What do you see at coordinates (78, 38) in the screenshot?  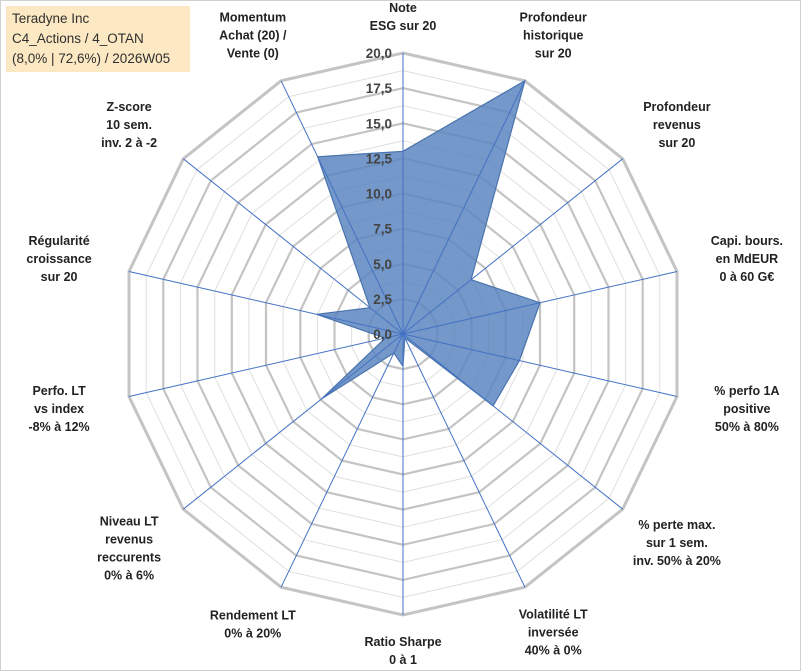 I see `title-line-category: C4_Actions / 4_OTAN` at bounding box center [78, 38].